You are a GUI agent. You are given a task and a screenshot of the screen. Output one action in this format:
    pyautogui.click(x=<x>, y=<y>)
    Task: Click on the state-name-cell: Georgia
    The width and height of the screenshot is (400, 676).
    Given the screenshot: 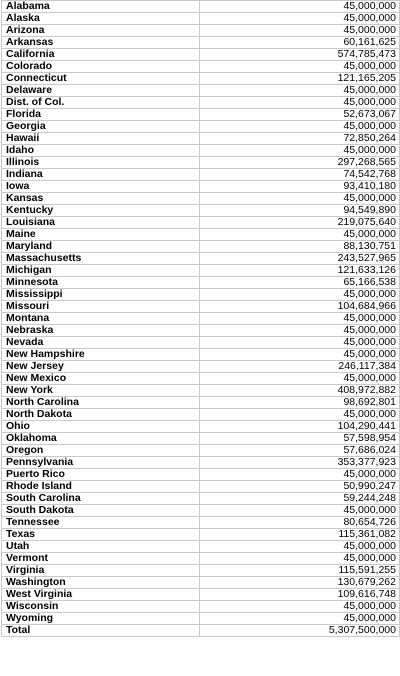 What is the action you would take?
    pyautogui.click(x=100, y=126)
    